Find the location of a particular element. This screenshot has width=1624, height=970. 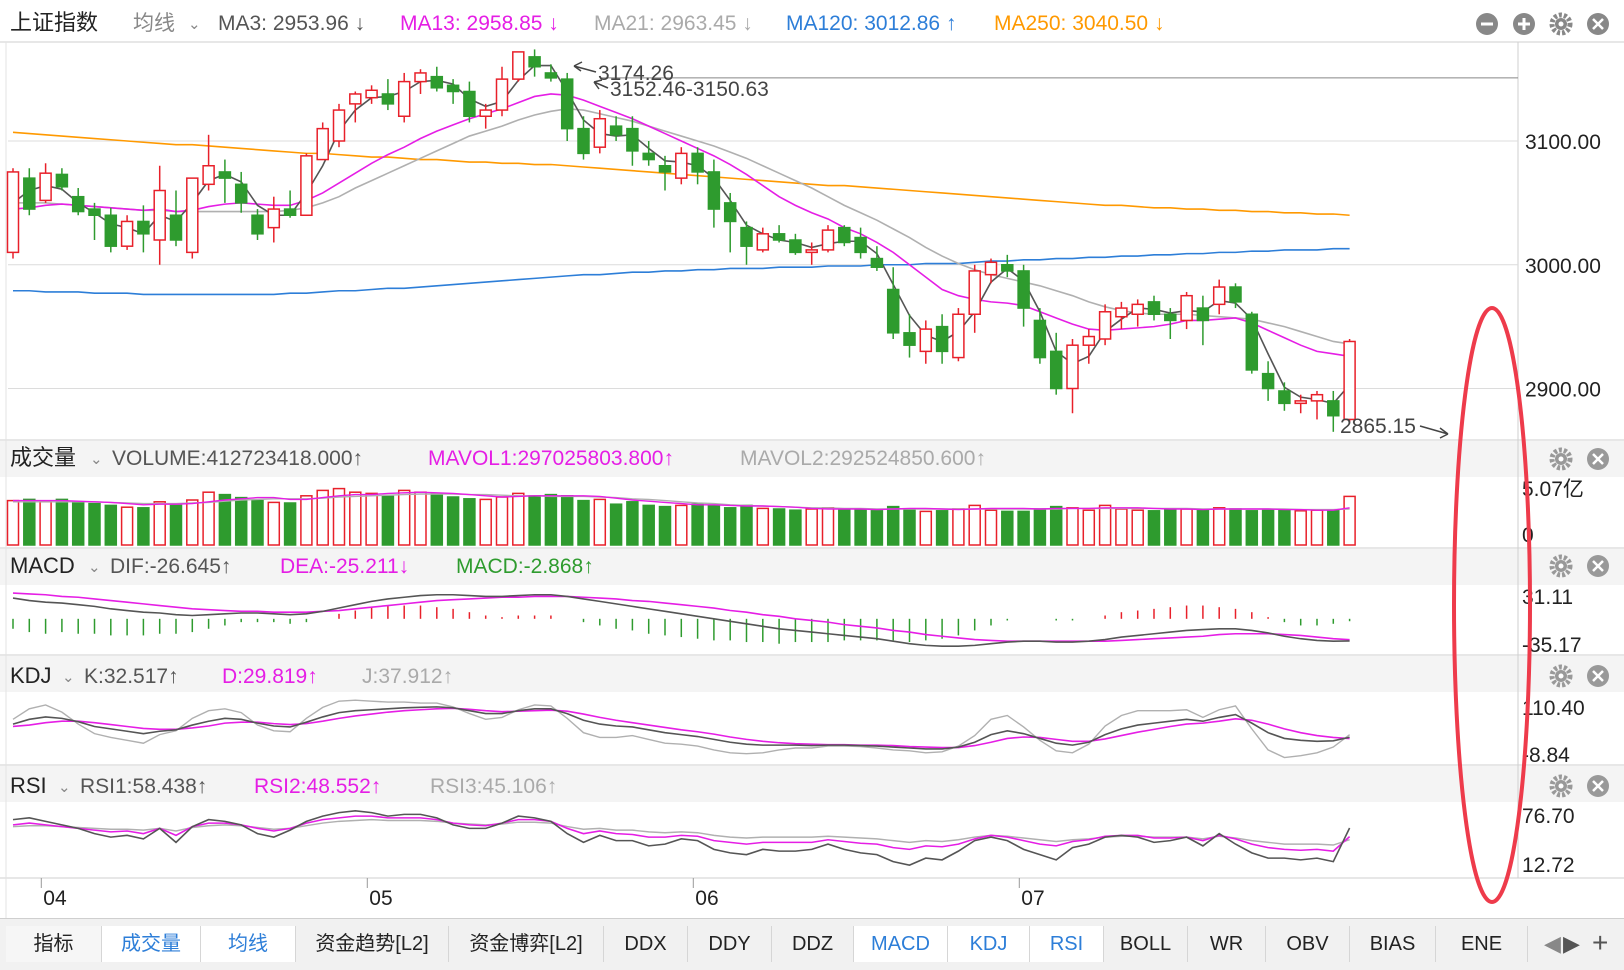

scroll-right-icon: ▶ is located at coordinates (1571, 943).